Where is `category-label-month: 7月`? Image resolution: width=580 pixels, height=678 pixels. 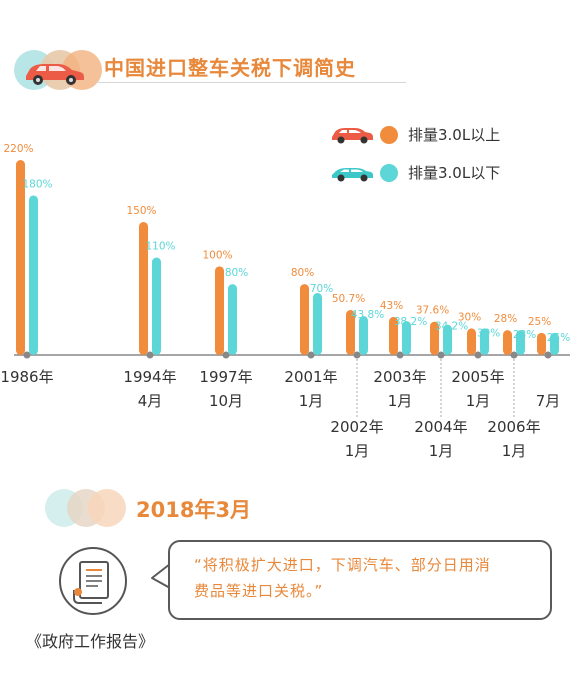
category-label-month: 7月 is located at coordinates (548, 401).